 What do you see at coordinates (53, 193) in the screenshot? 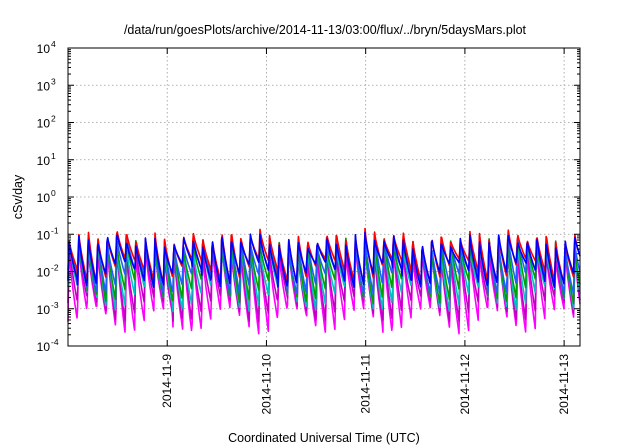
I see `y-tick-exponent: 0` at bounding box center [53, 193].